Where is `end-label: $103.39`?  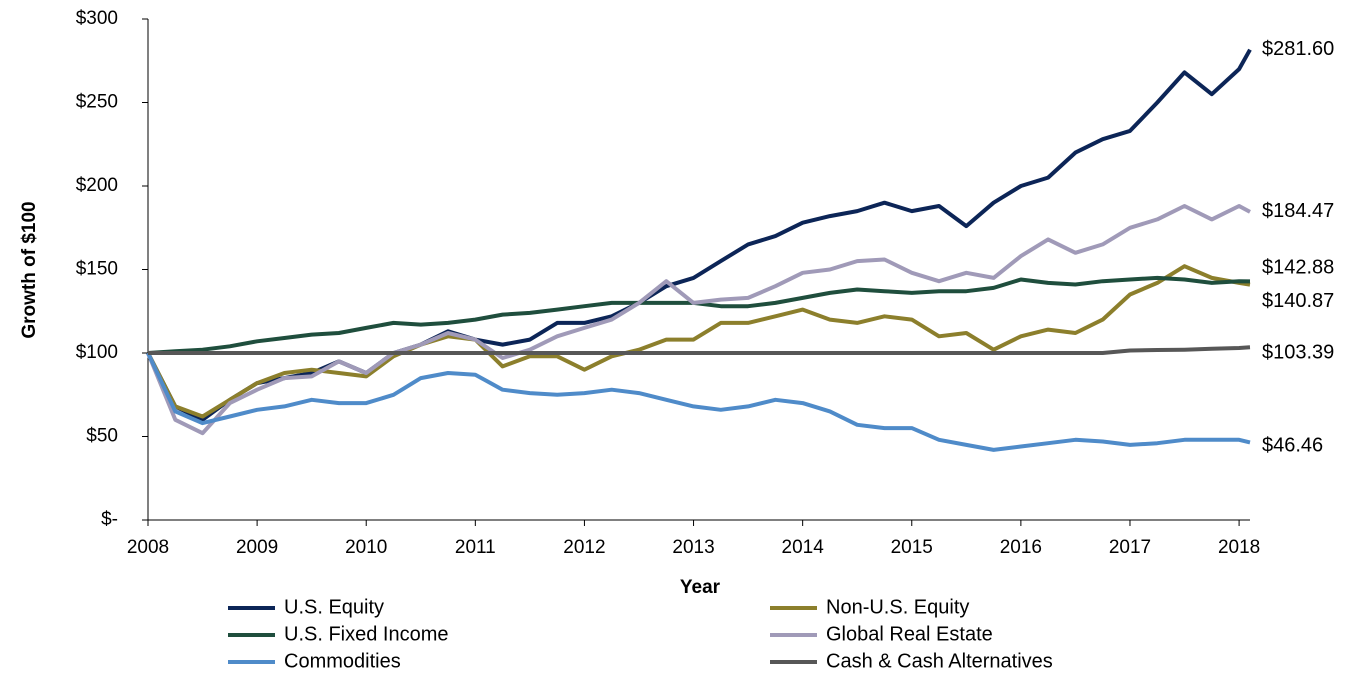
end-label: $103.39 is located at coordinates (1298, 353).